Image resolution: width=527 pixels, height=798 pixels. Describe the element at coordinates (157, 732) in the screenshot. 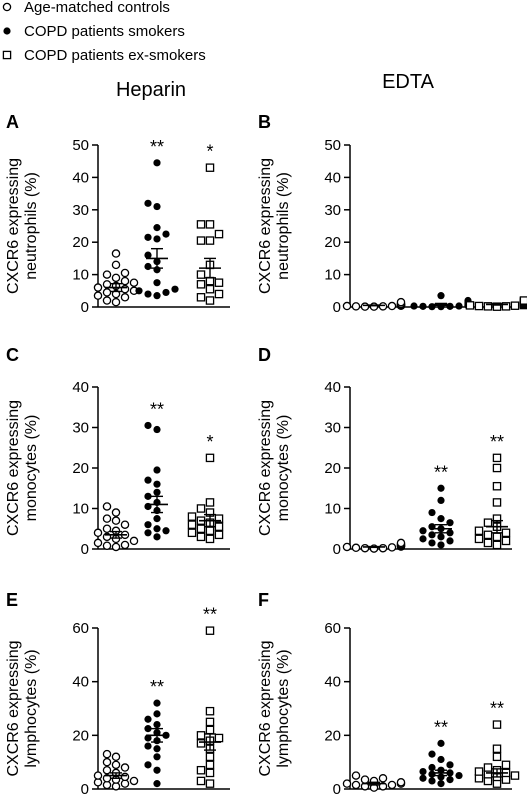

I see `series-filled-circle: **` at that location.